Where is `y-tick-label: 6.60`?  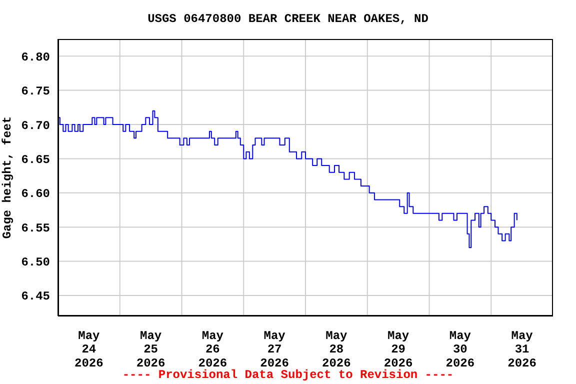
y-tick-label: 6.60 is located at coordinates (35, 194).